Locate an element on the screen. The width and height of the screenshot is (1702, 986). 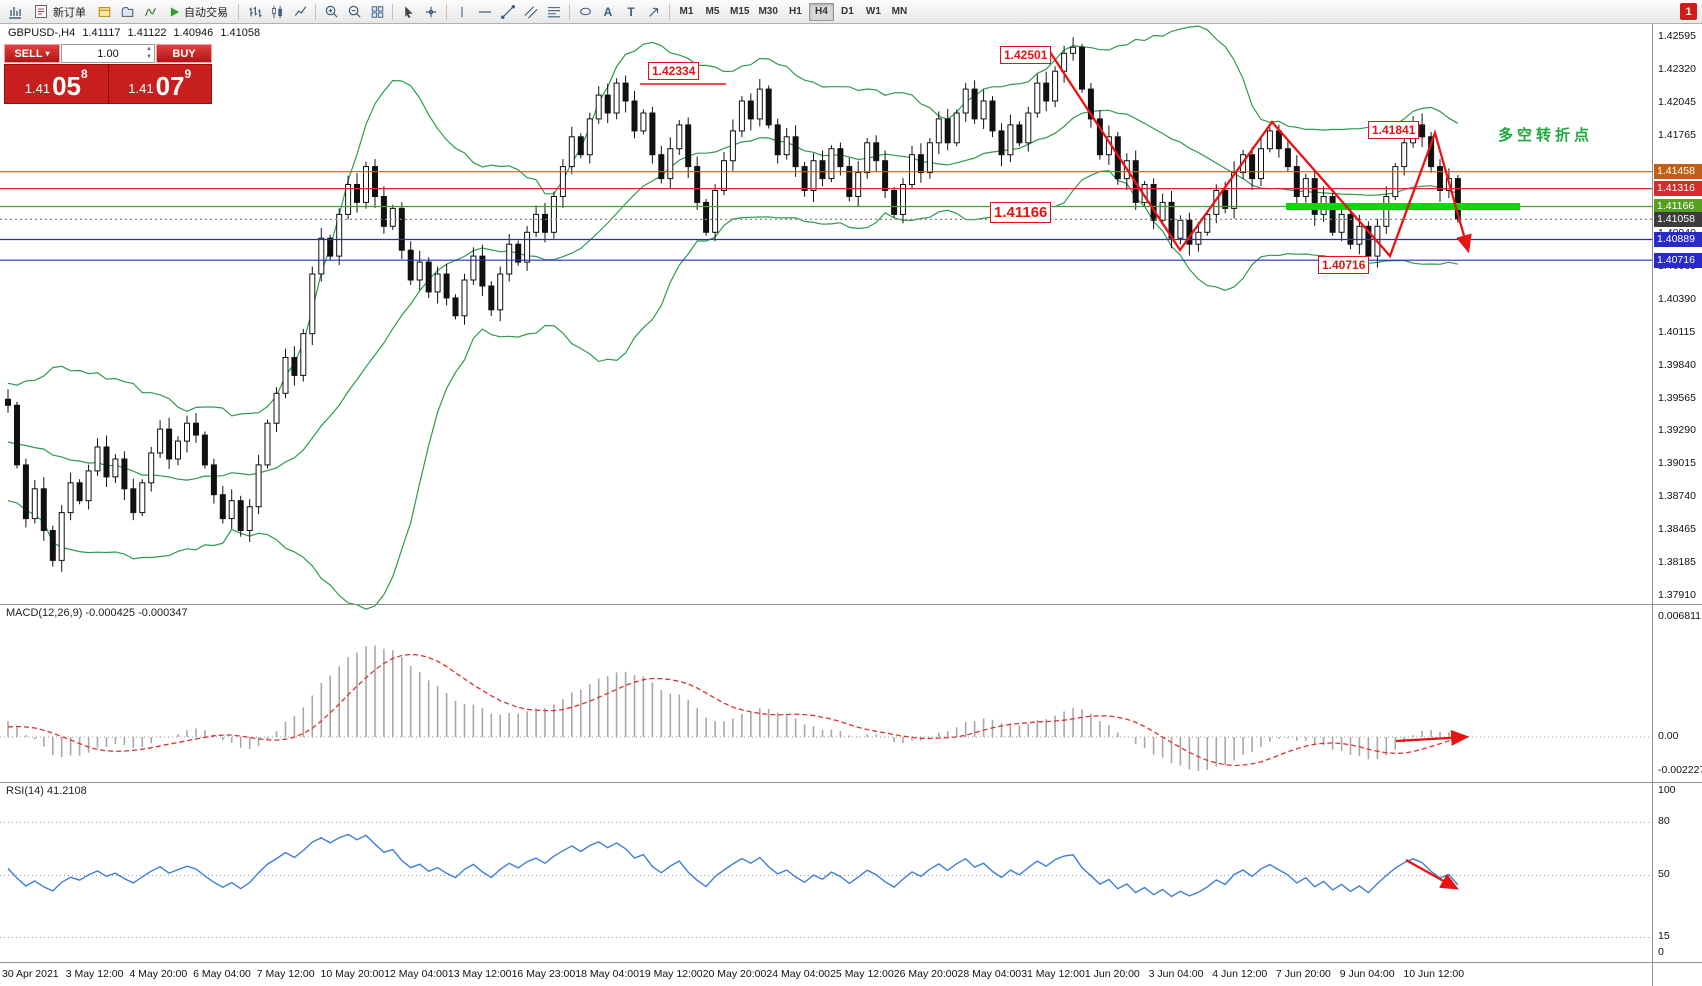
timeframe-button-h1: H1 is located at coordinates (795, 12).